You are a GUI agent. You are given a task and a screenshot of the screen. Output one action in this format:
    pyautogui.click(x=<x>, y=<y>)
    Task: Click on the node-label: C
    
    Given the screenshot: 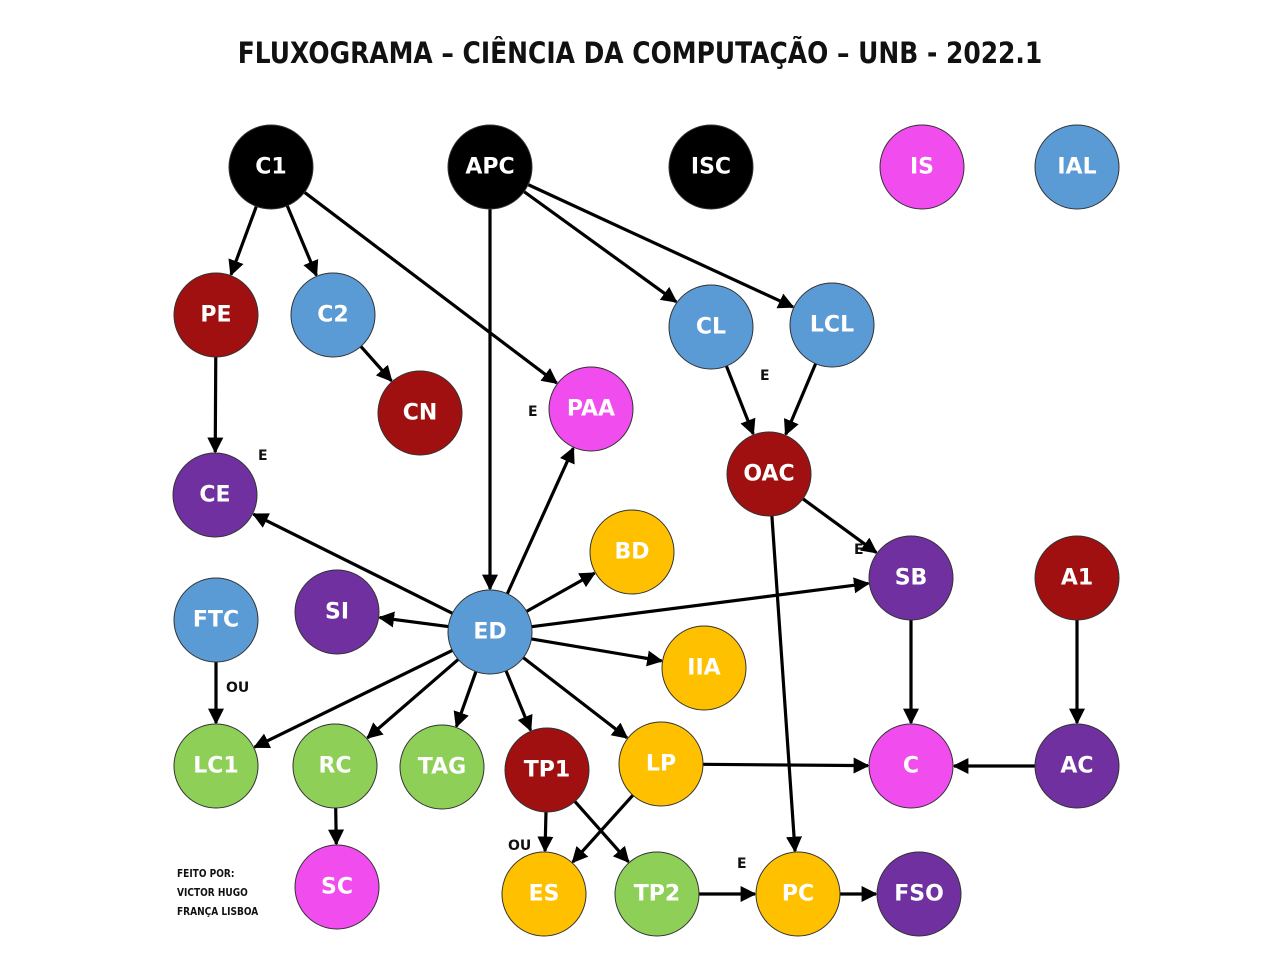 What is the action you would take?
    pyautogui.click(x=911, y=766)
    